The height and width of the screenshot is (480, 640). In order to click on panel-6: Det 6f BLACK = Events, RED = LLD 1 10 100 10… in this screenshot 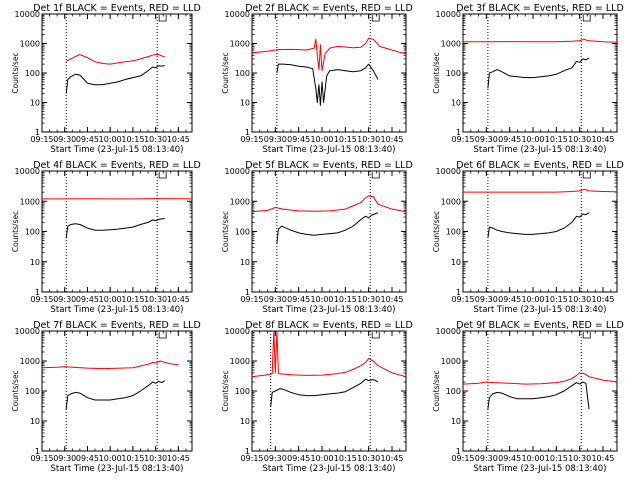, I will do `click(528, 237)`.